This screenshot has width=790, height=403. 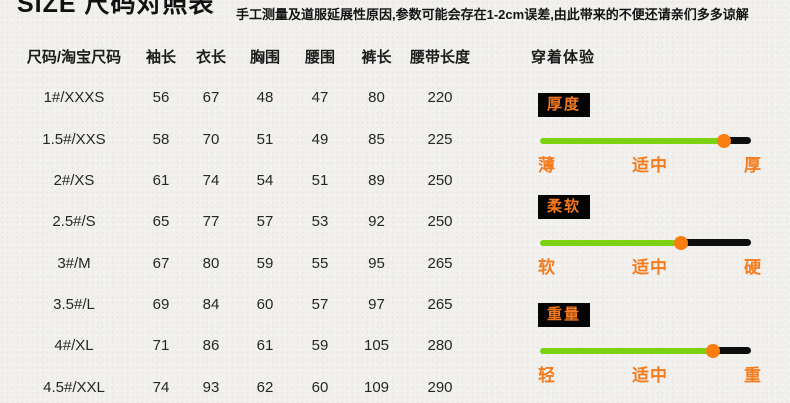 I want to click on table-cell: 55, so click(x=320, y=263).